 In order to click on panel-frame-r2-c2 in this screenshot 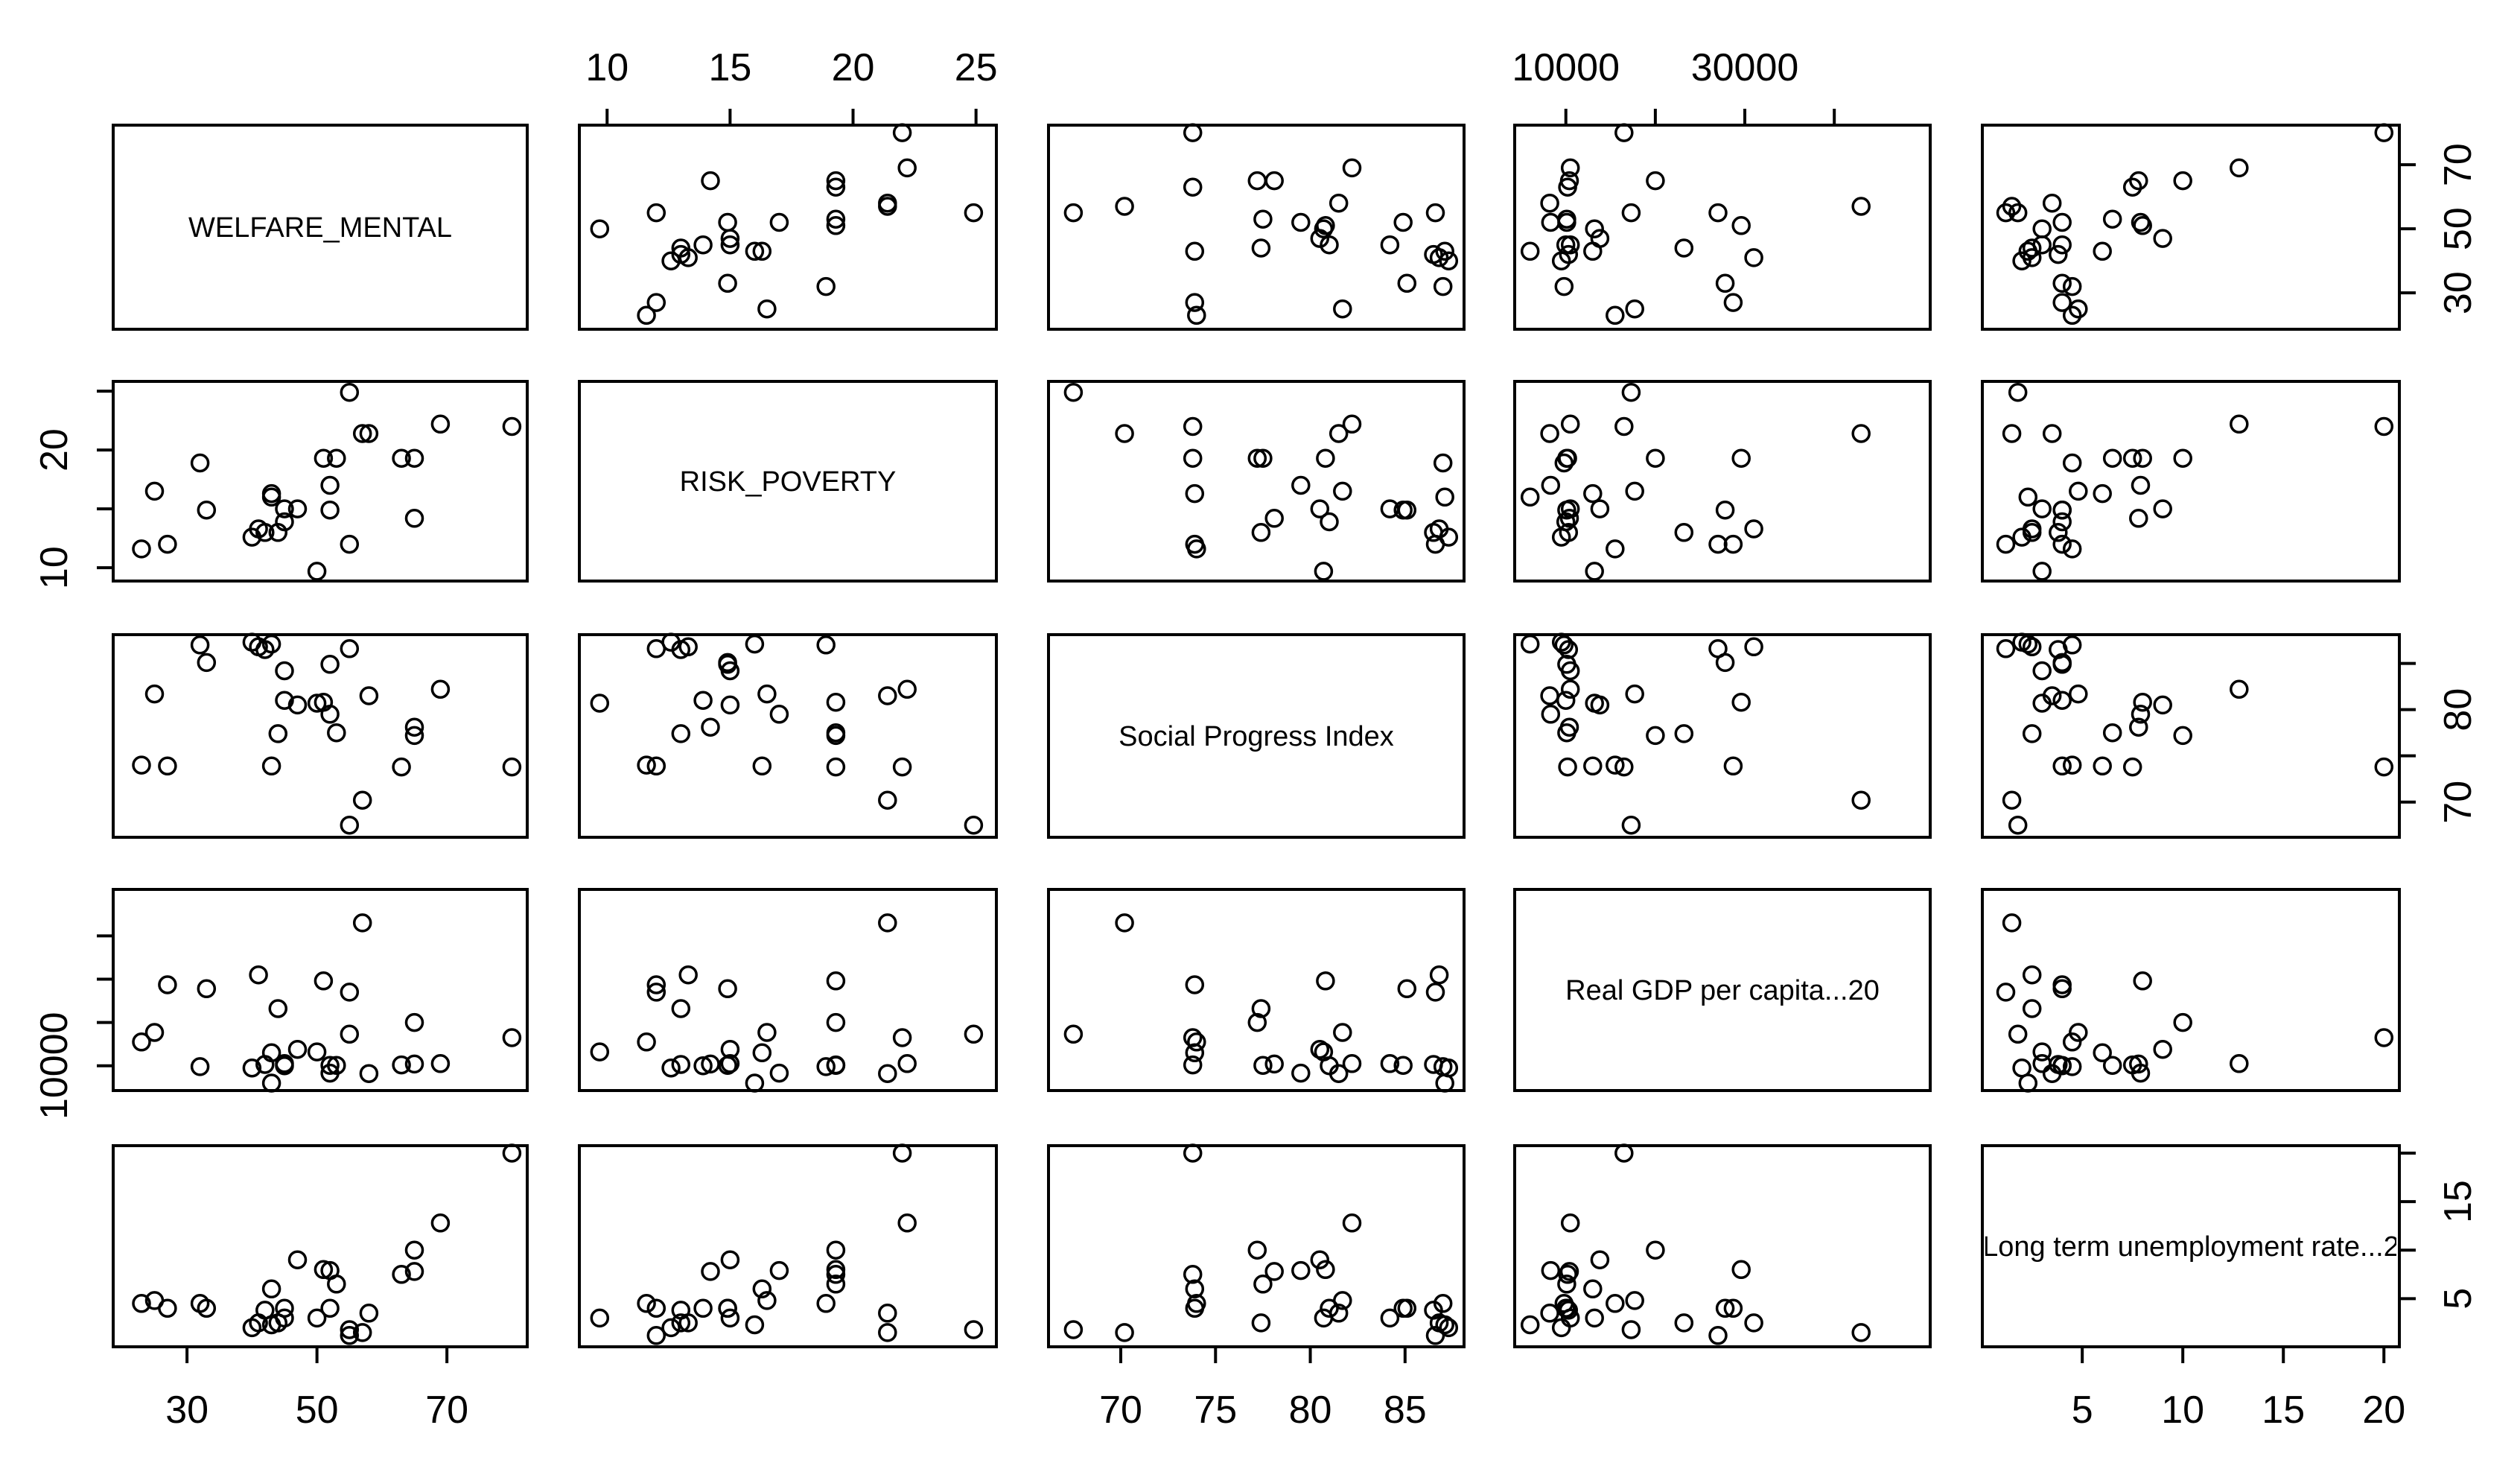, I will do `click(1256, 736)`.